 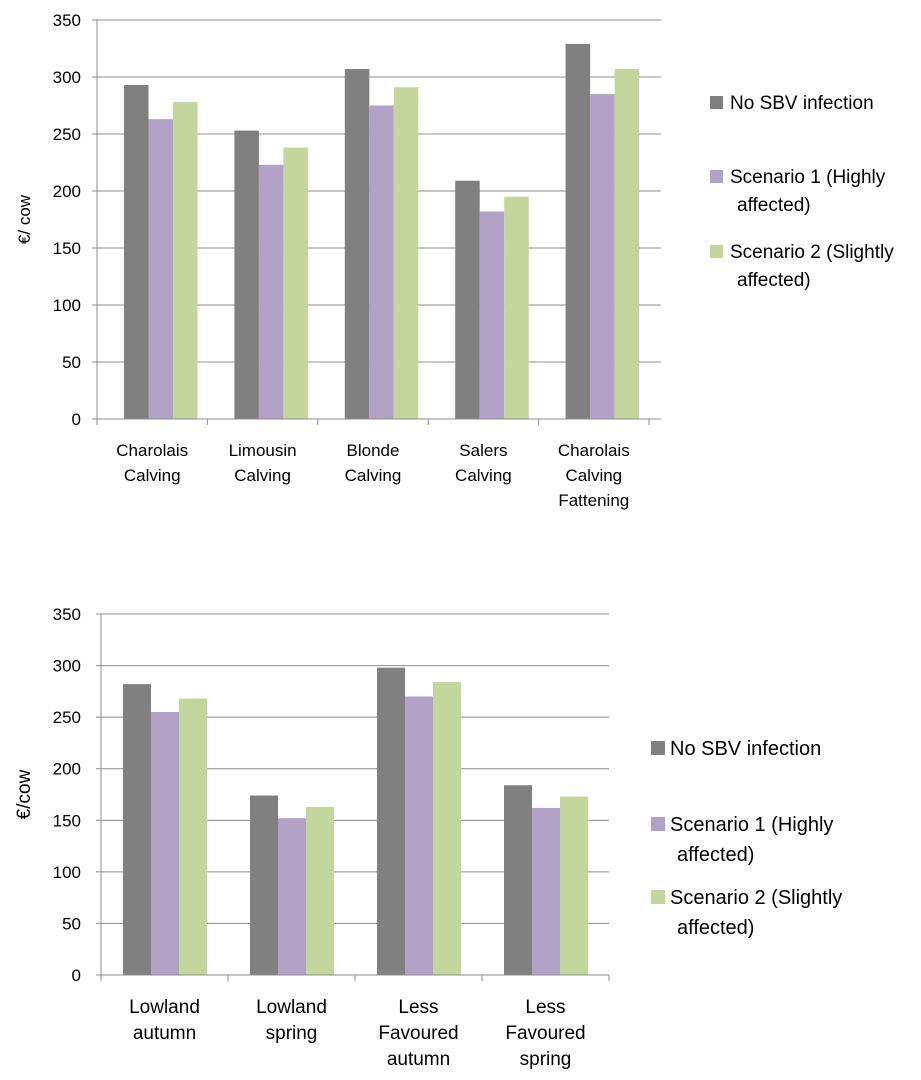 I want to click on x-category-label: Blonde Calving, so click(x=373, y=463).